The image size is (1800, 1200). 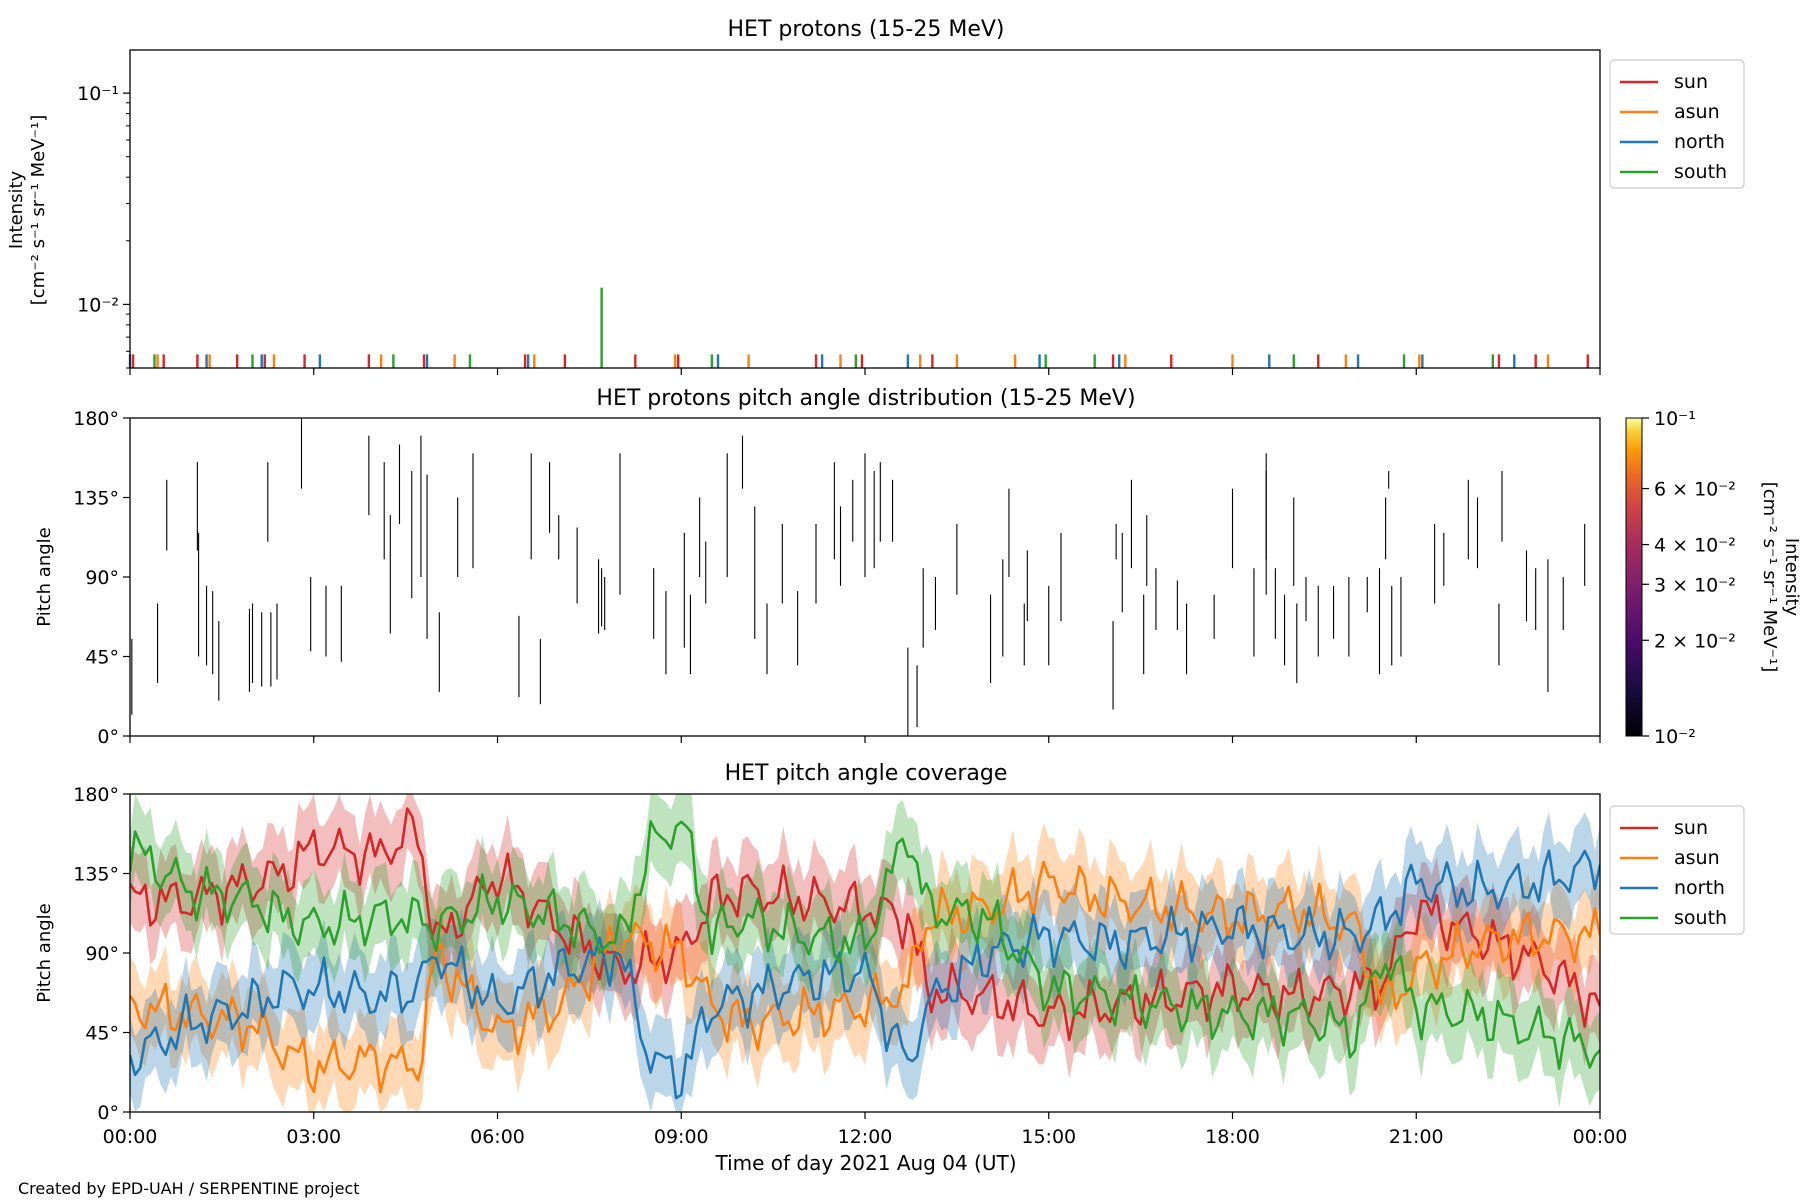 What do you see at coordinates (865, 739) in the screenshot?
I see `panel2-xticks` at bounding box center [865, 739].